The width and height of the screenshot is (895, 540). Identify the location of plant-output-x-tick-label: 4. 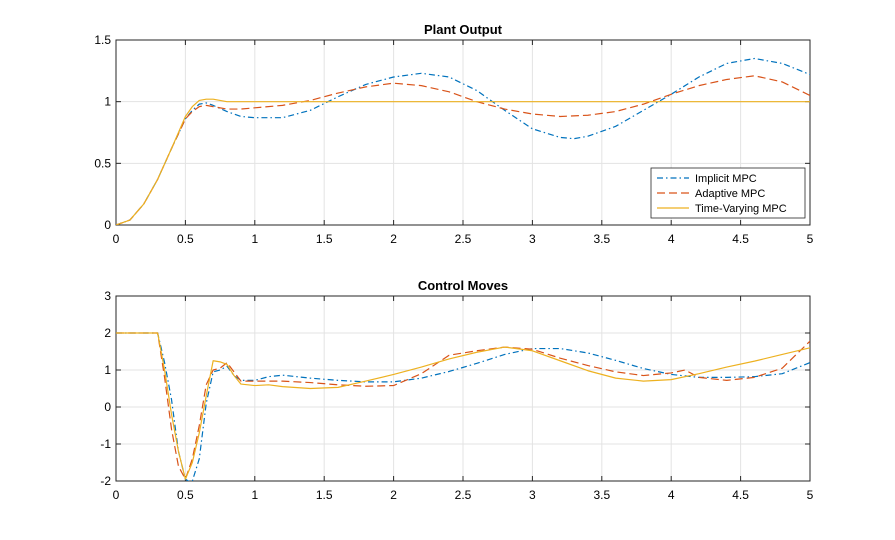
(671, 239).